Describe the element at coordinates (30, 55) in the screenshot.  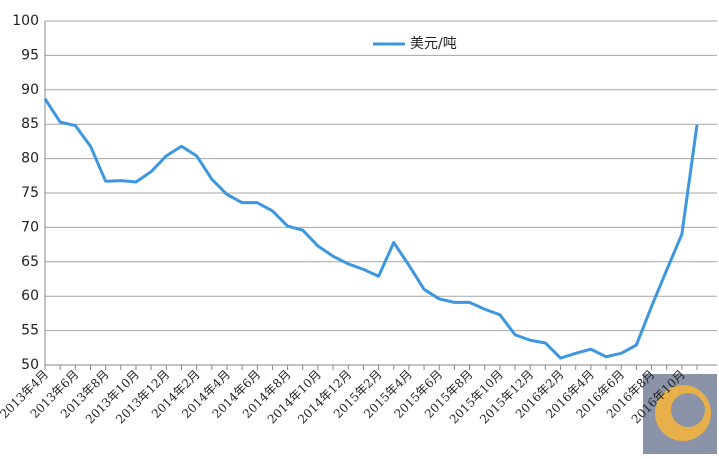
I see `y-tick-label: 95` at that location.